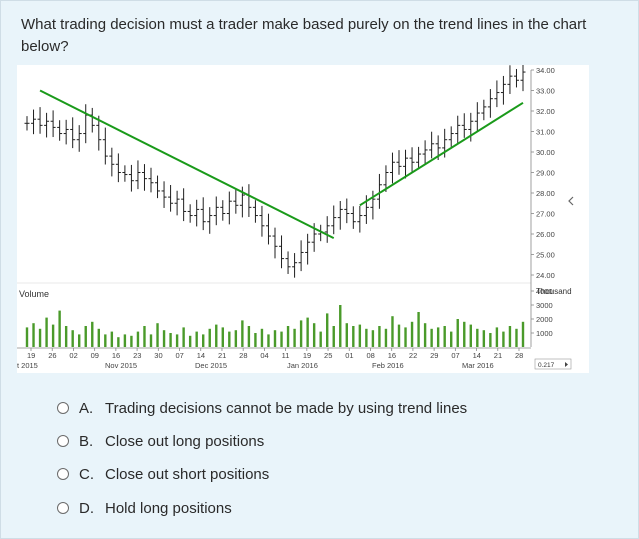  Describe the element at coordinates (317, 508) in the screenshot. I see `option-d: D. Hold long positions` at that location.